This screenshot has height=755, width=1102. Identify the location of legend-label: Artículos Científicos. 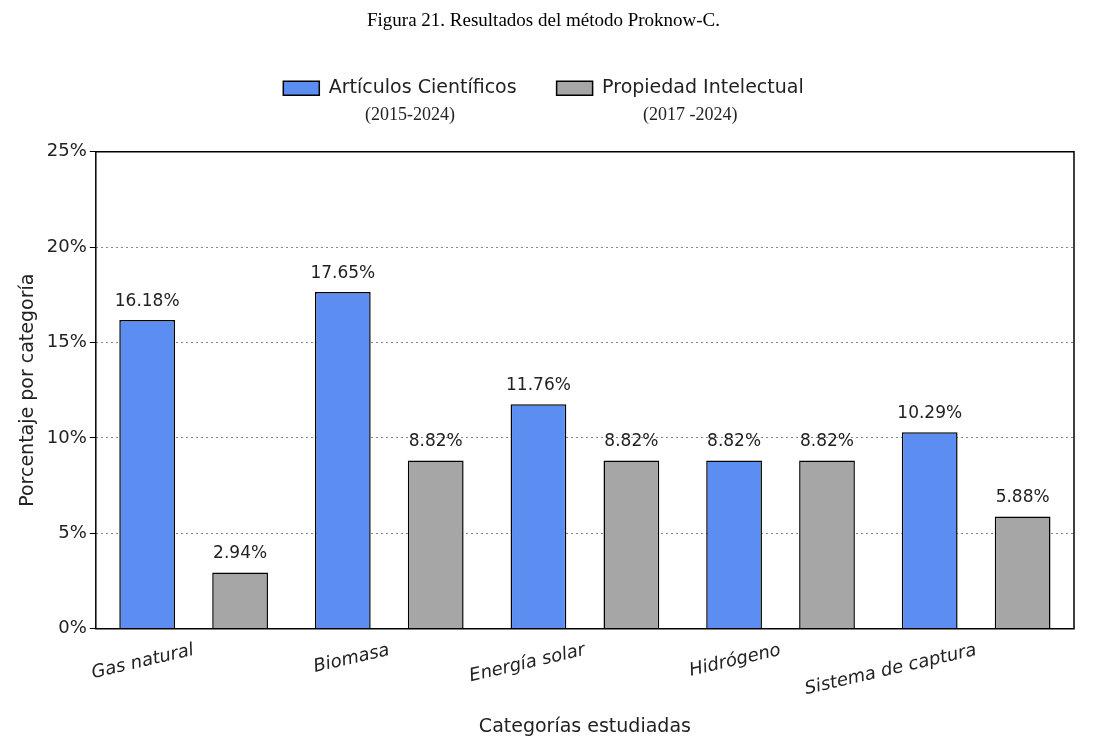
(422, 86).